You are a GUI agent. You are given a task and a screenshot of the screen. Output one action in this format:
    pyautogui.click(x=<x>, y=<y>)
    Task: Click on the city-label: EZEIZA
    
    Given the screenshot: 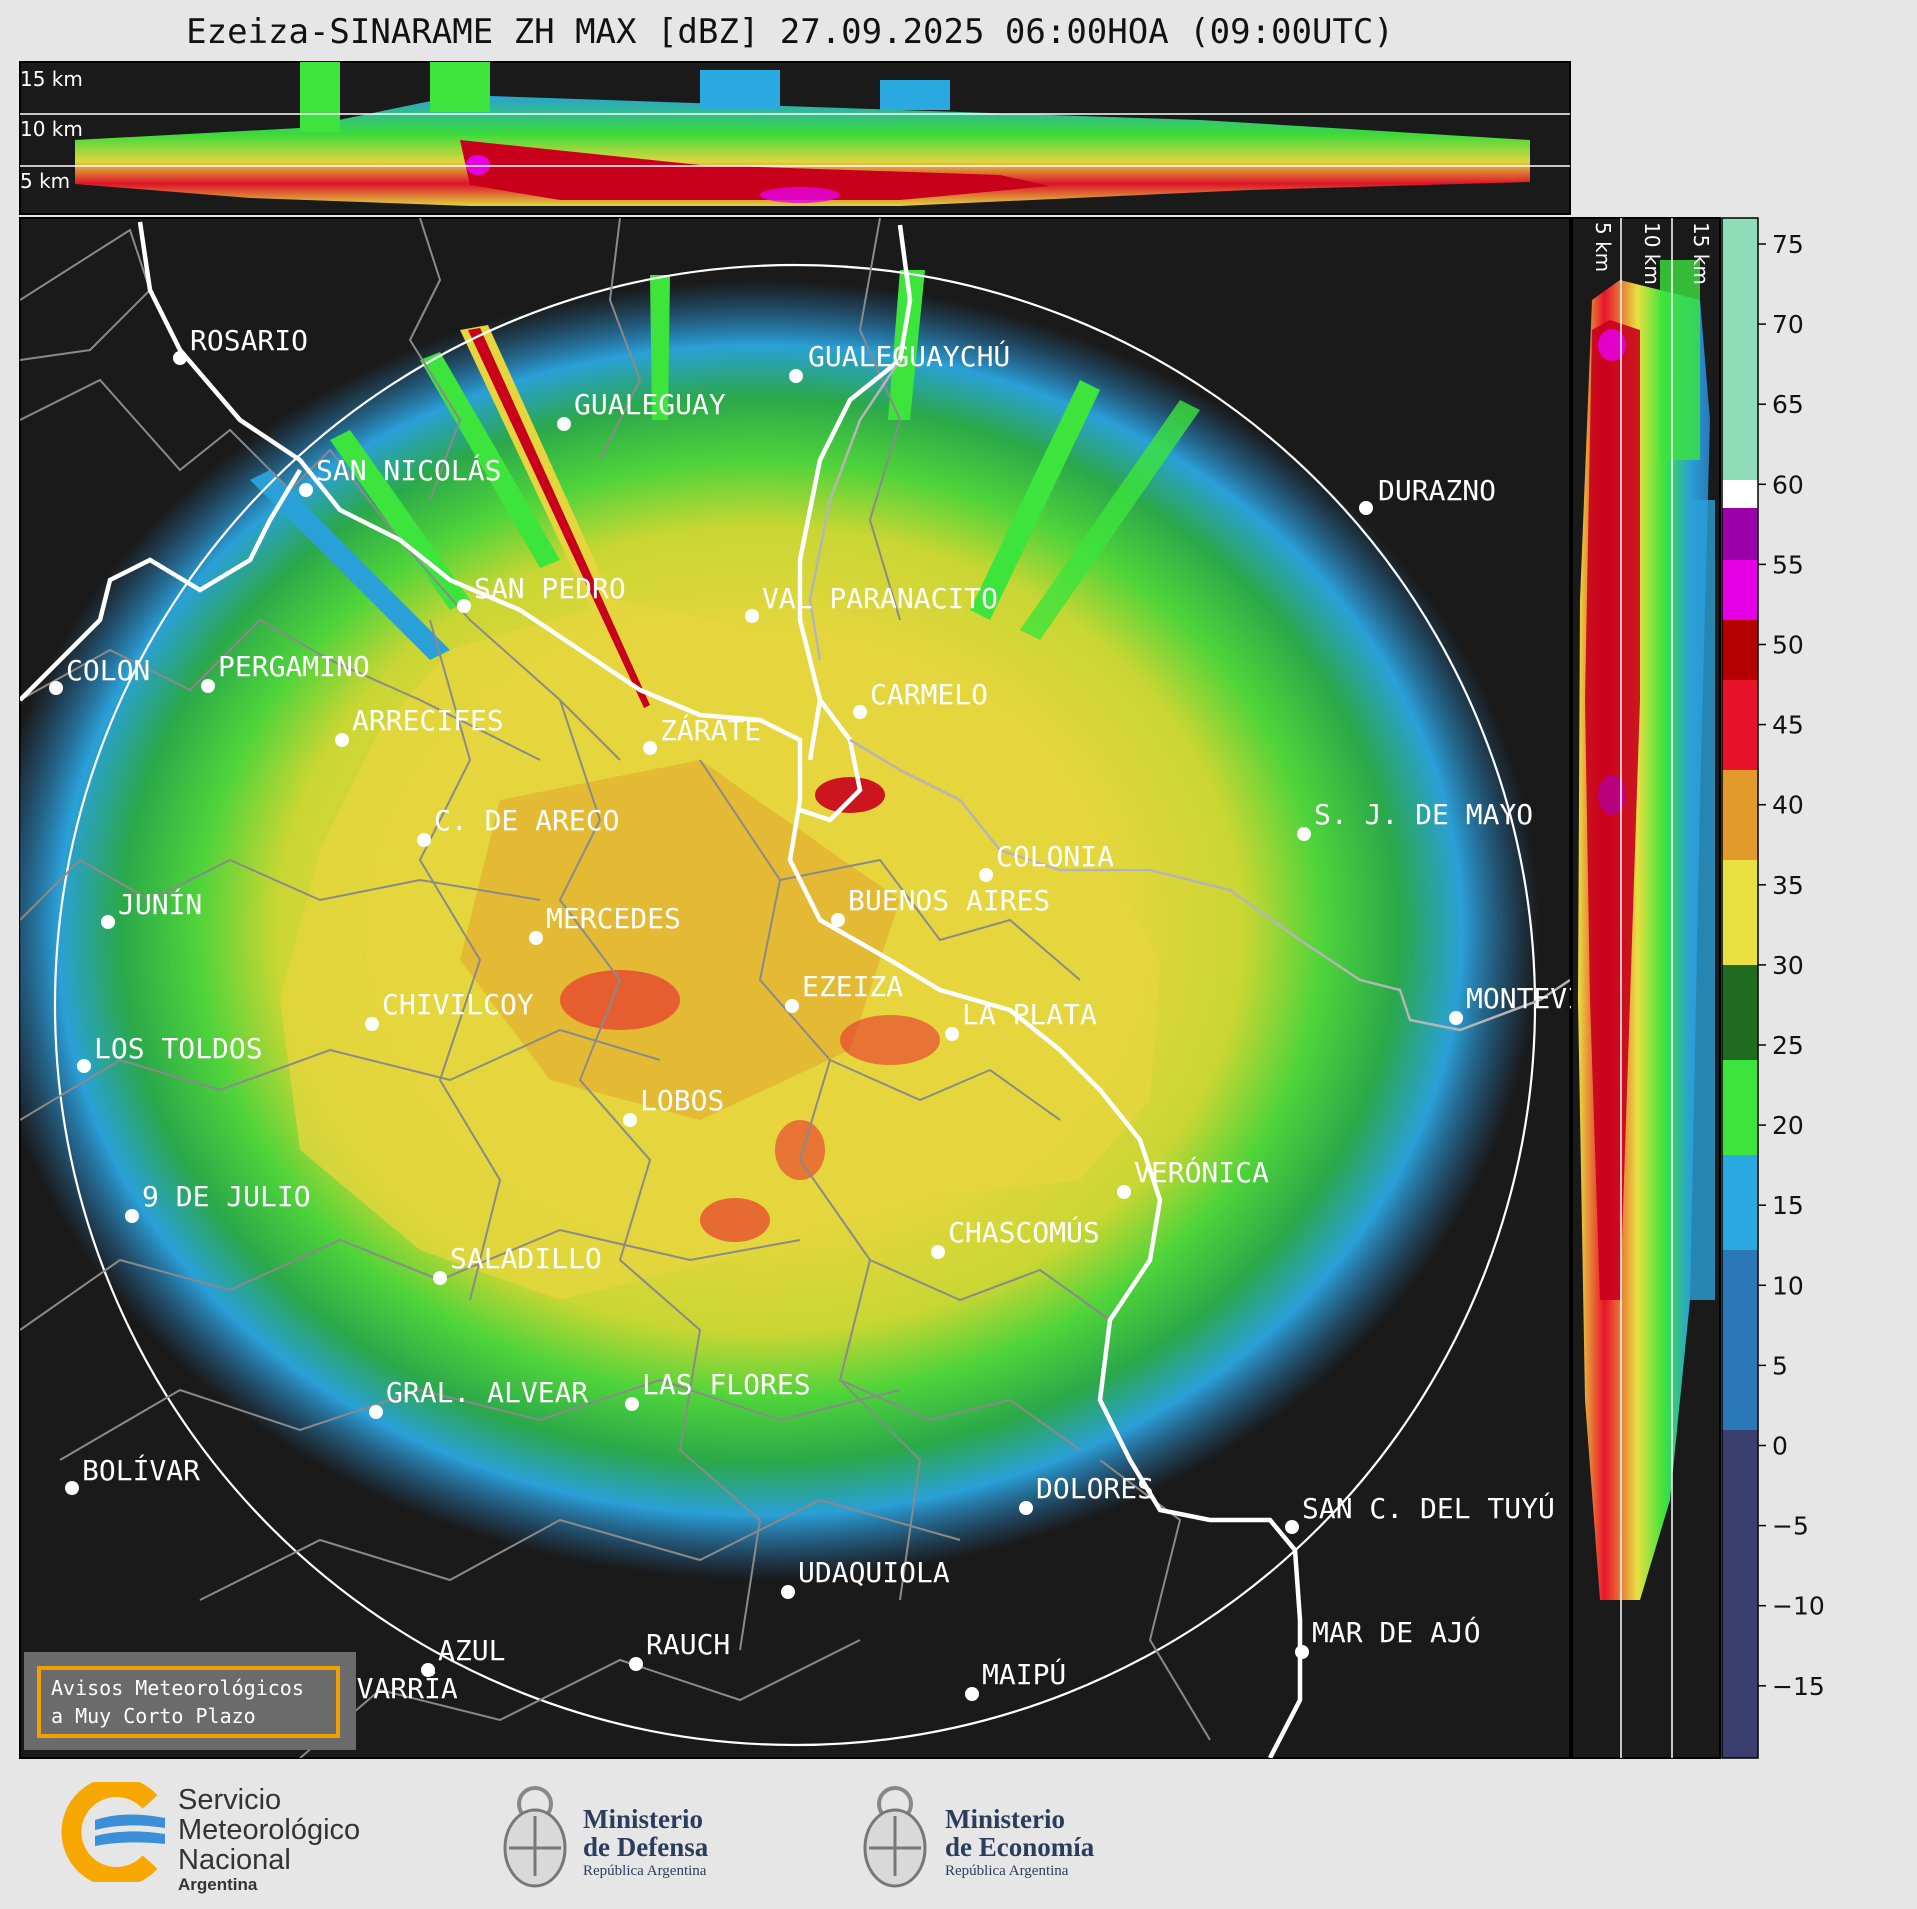 What is the action you would take?
    pyautogui.click(x=852, y=986)
    